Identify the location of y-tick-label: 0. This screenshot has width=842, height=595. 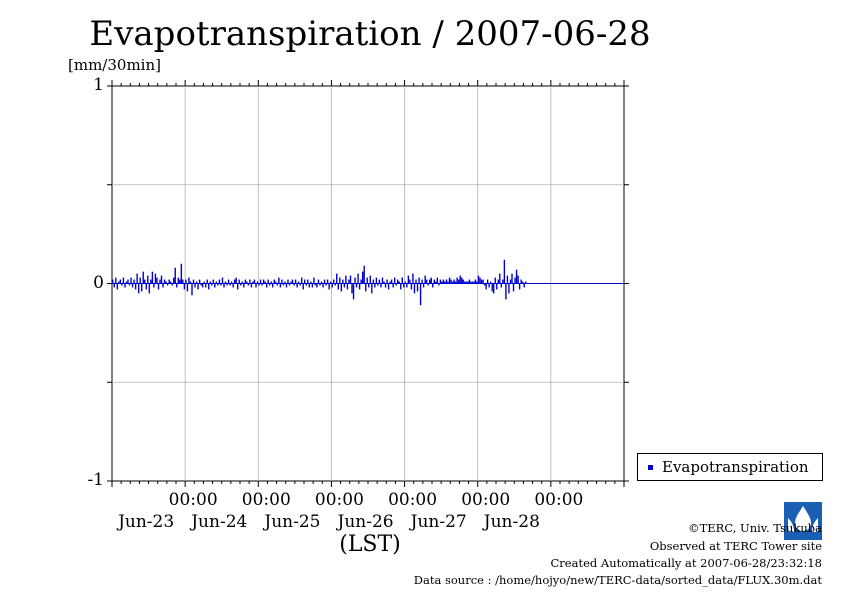
(98, 282).